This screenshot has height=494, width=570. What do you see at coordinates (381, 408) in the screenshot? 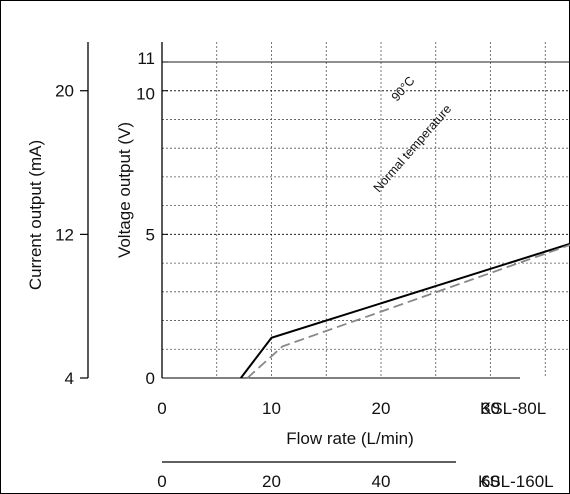
I see `x-tick-label: 20` at bounding box center [381, 408].